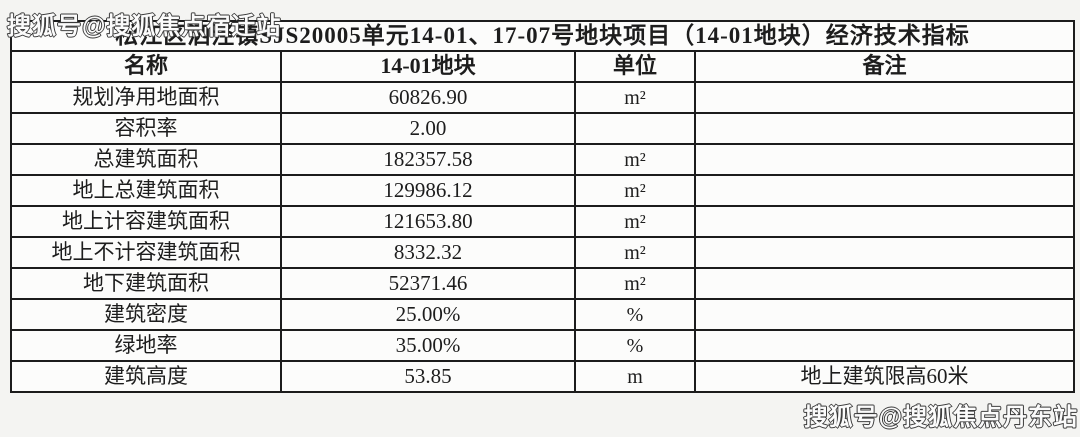 The width and height of the screenshot is (1080, 437). Describe the element at coordinates (146, 283) in the screenshot. I see `row-name-cell: 地下建筑面积` at that location.